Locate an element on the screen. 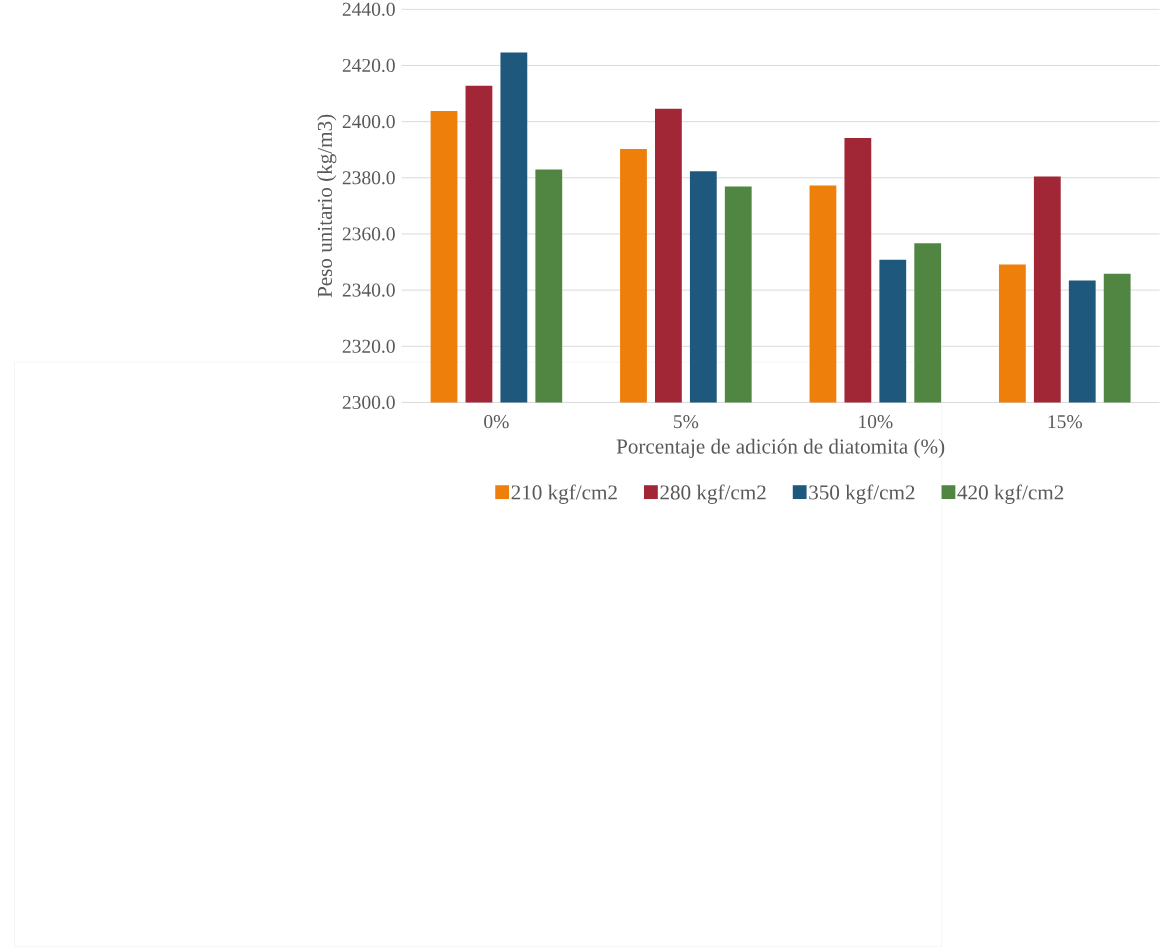 The height and width of the screenshot is (947, 1160). x-tick-label: 5% is located at coordinates (686, 421).